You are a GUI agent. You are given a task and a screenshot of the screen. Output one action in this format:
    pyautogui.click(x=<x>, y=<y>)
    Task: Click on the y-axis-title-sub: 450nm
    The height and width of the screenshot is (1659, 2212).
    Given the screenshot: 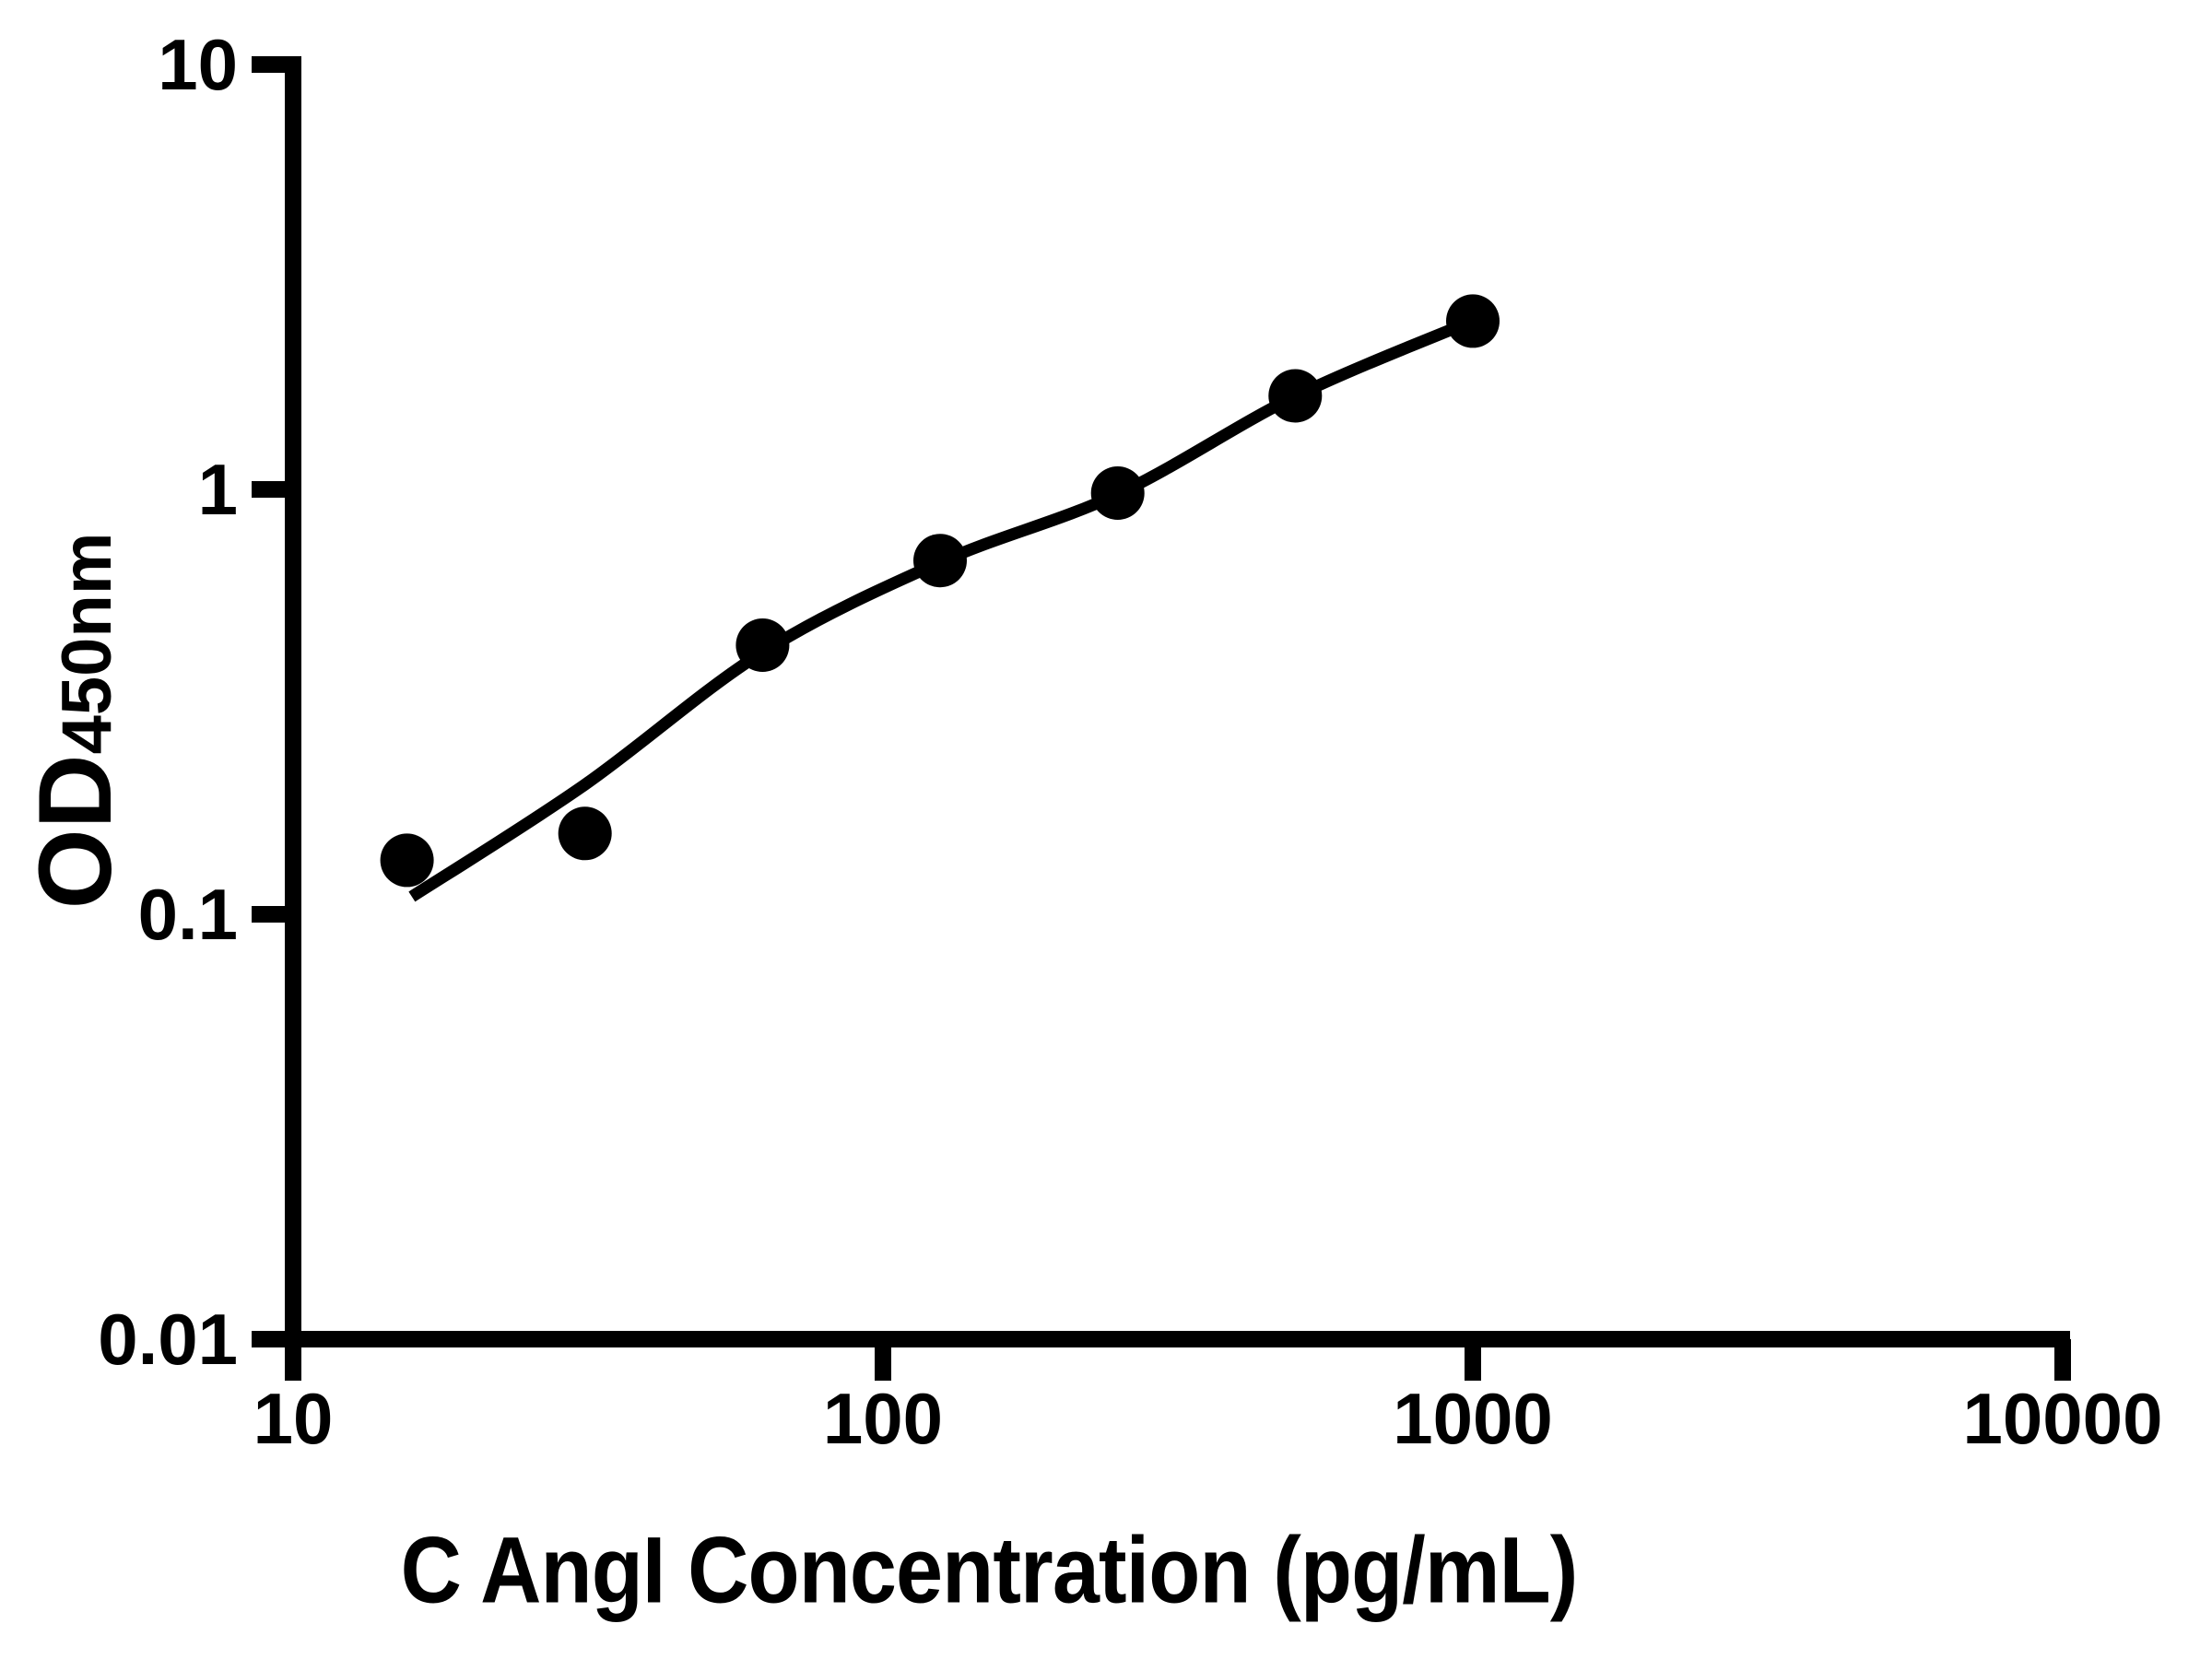 What is the action you would take?
    pyautogui.click(x=87, y=643)
    